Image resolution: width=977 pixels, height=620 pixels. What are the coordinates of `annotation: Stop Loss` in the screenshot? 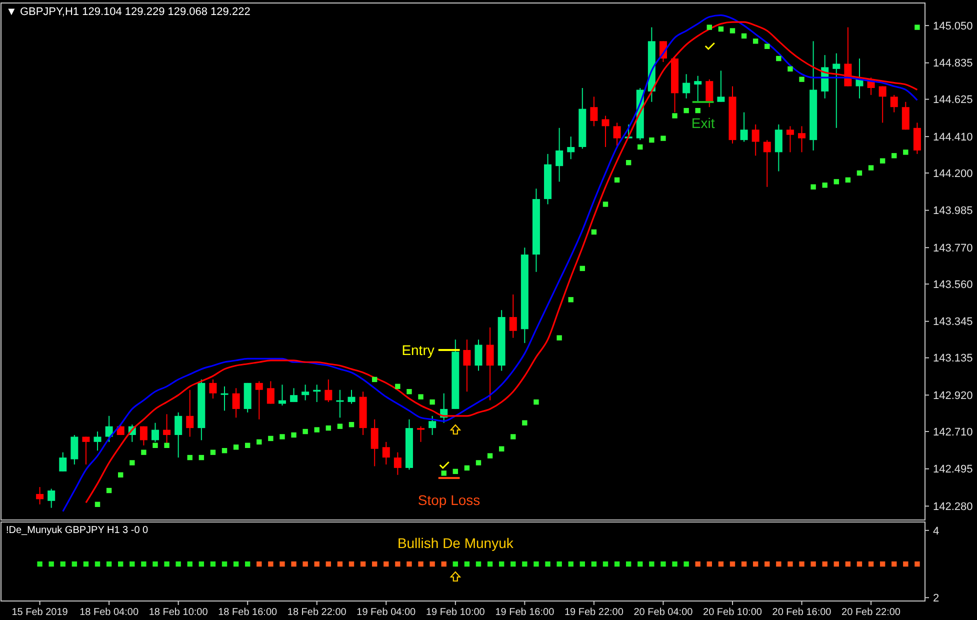 It's located at (449, 500).